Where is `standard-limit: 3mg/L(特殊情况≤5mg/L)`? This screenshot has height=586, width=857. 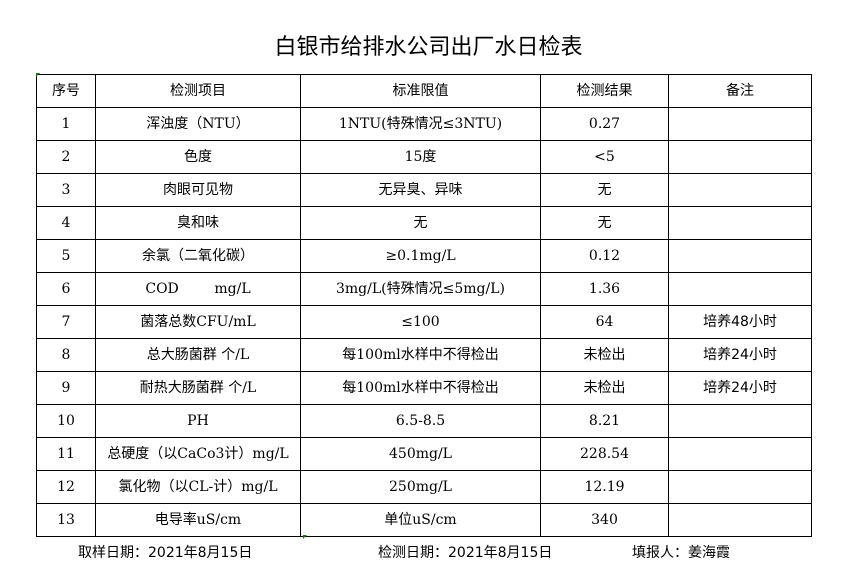
standard-limit: 3mg/L(特殊情况≤5mg/L) is located at coordinates (420, 289).